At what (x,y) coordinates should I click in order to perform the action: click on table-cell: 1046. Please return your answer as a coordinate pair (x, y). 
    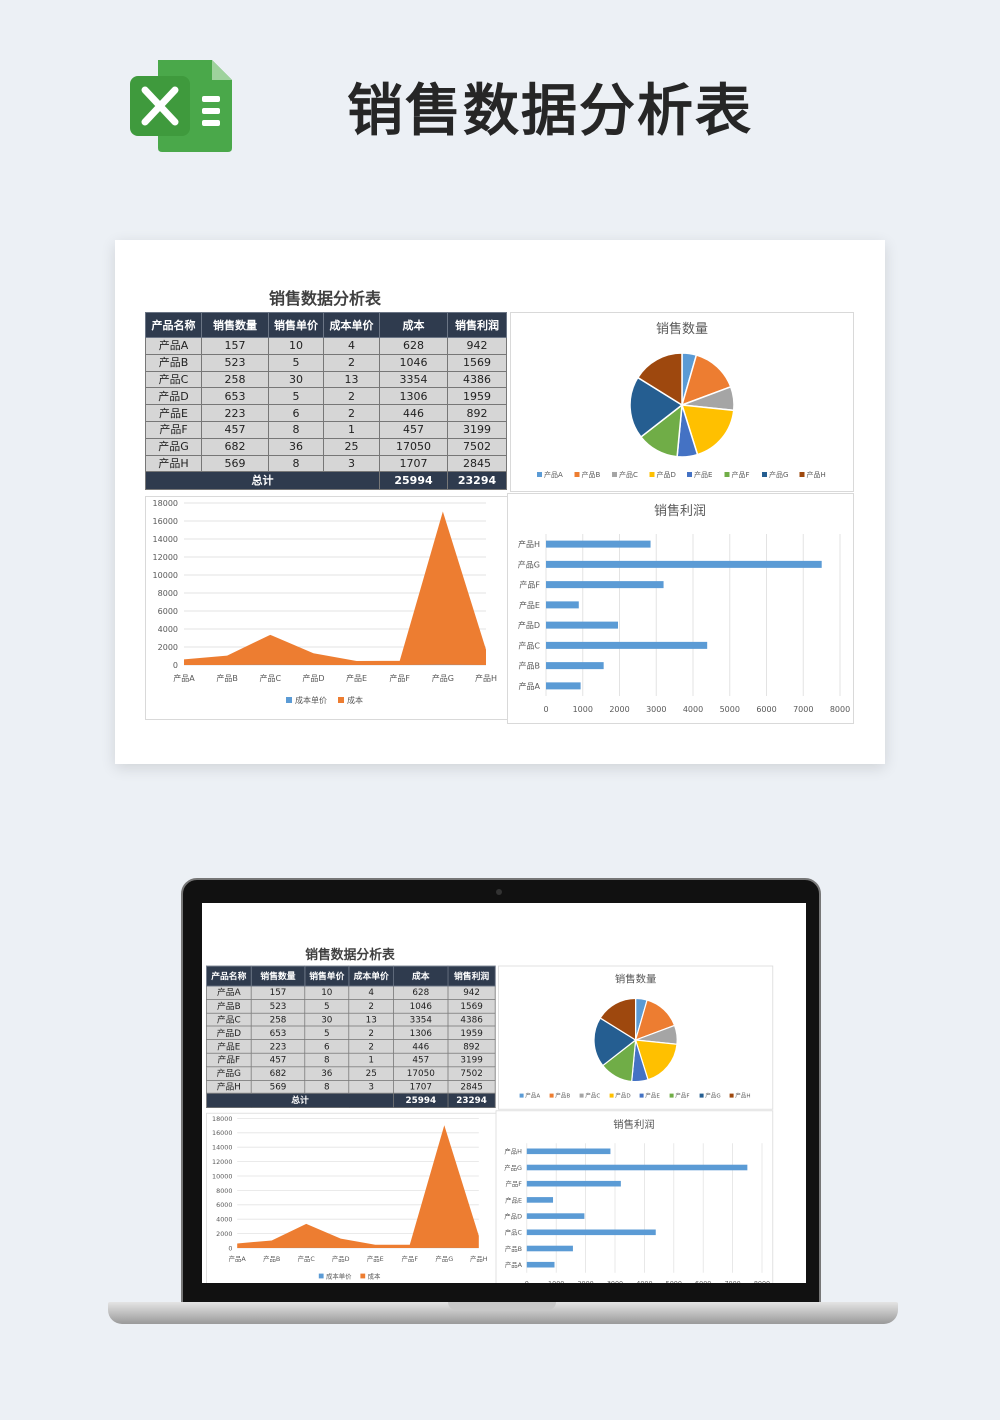
    Looking at the image, I should click on (413, 362).